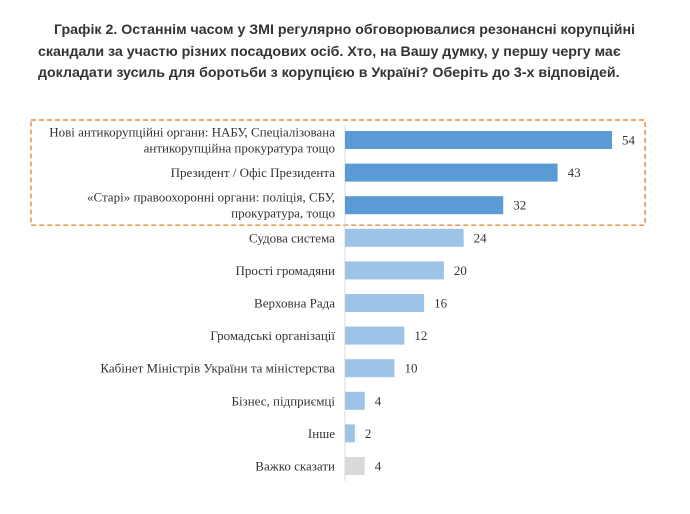 This screenshot has width=690, height=514. Describe the element at coordinates (368, 433) in the screenshot. I see `value-label: 2` at that location.